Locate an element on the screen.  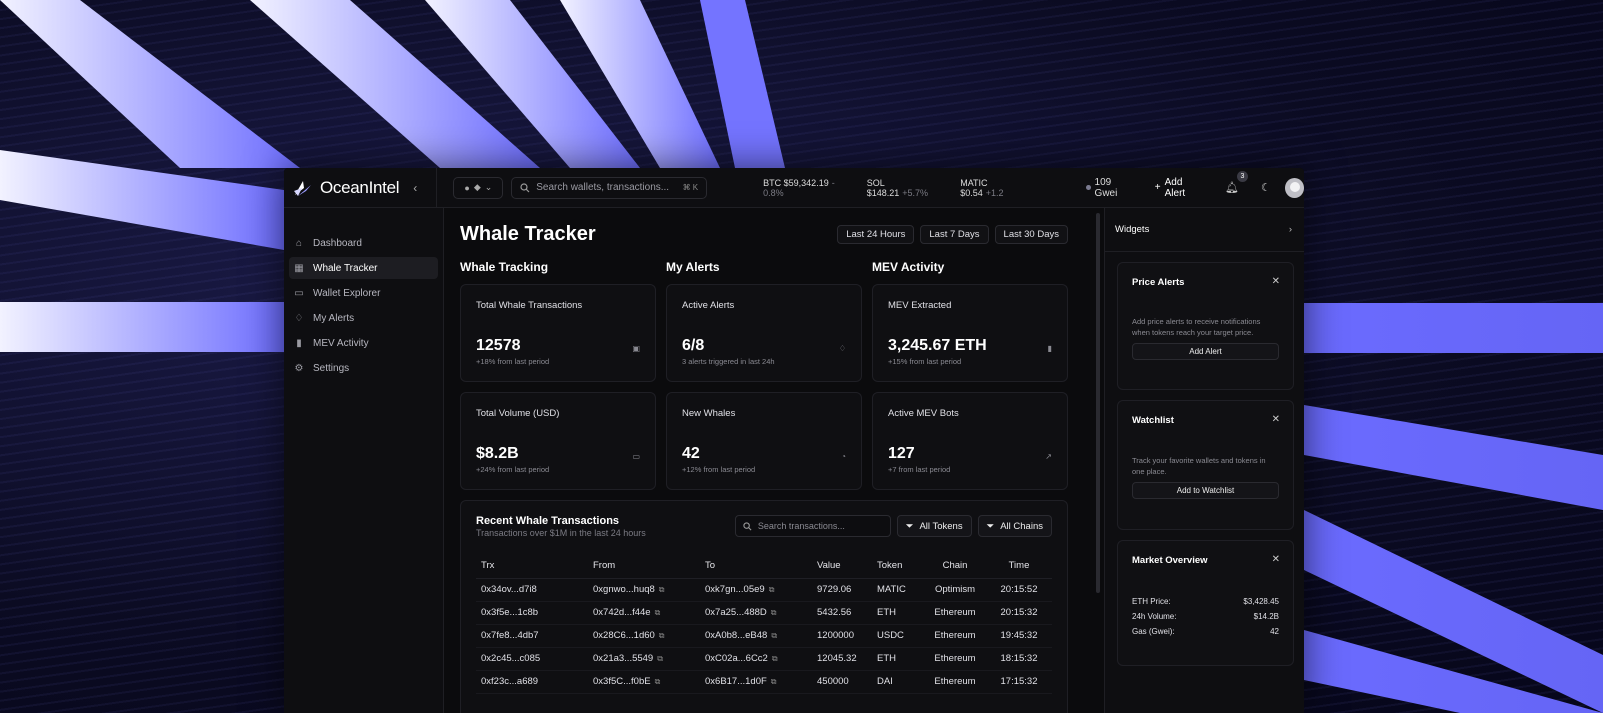
col-token: Token is located at coordinates (898, 566).